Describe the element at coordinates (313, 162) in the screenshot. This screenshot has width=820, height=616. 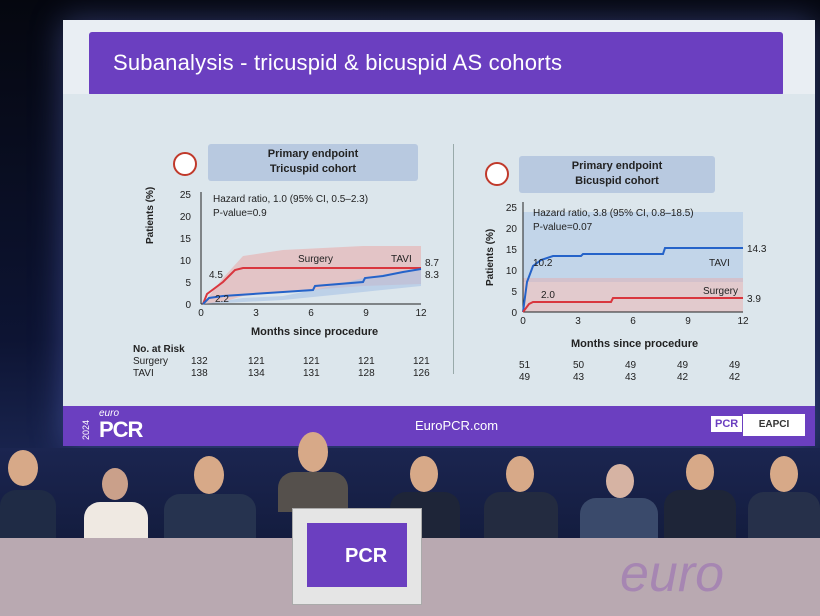
I see `left-panel-title: Primary endpoint Tricuspid cohort` at that location.